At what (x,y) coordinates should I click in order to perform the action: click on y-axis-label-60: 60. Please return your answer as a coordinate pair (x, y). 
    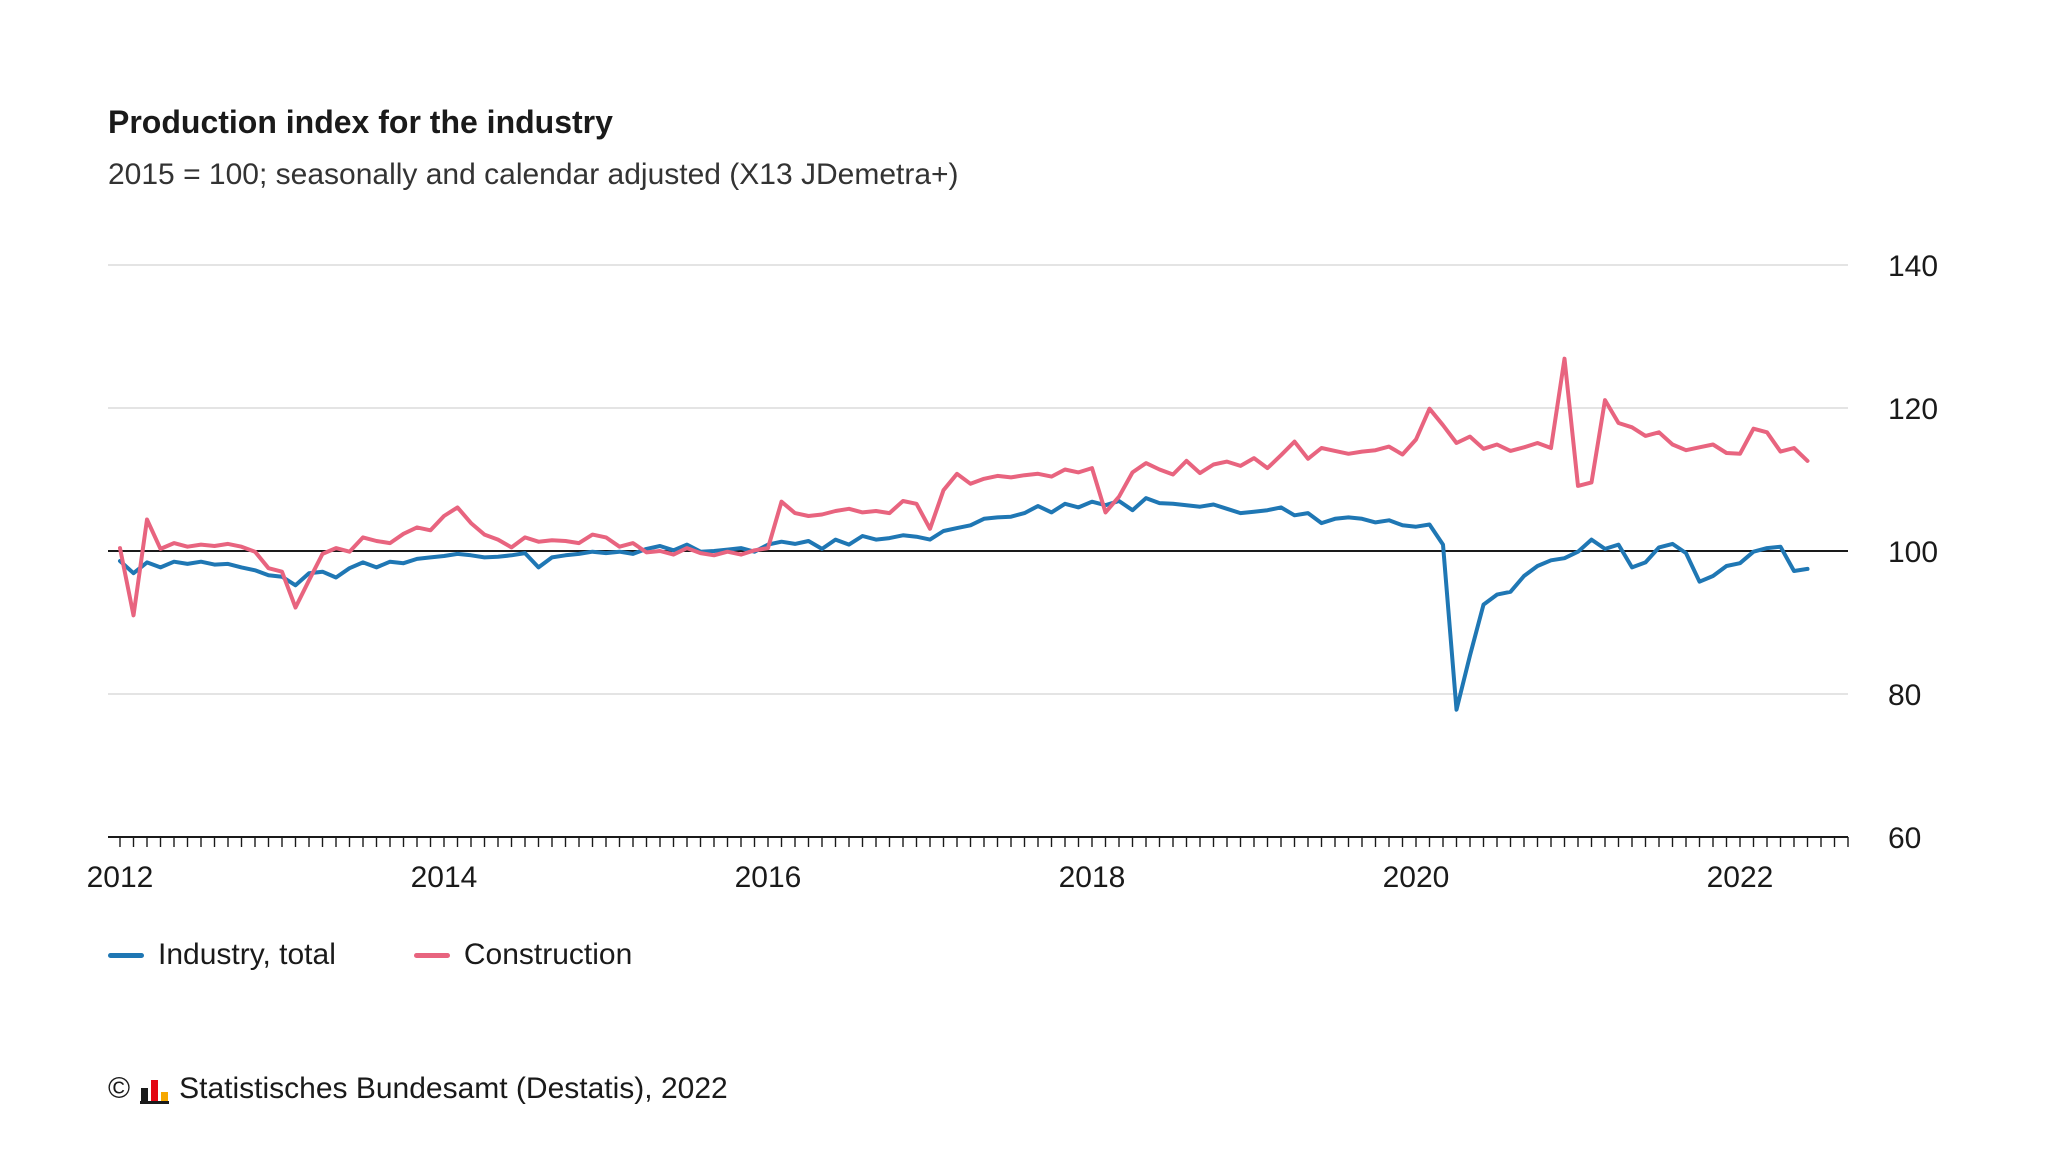
    Looking at the image, I should click on (1904, 838).